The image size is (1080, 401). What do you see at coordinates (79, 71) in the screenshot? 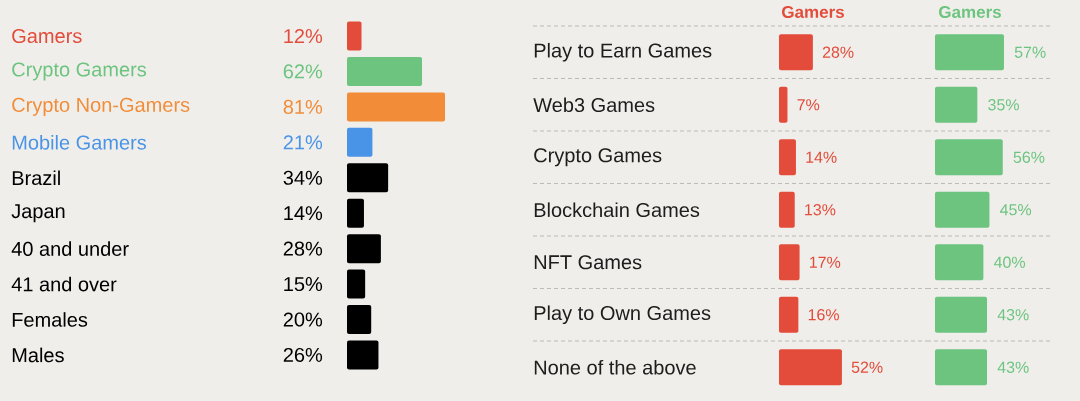
I see `y-tick-label: Crypto Gamers` at bounding box center [79, 71].